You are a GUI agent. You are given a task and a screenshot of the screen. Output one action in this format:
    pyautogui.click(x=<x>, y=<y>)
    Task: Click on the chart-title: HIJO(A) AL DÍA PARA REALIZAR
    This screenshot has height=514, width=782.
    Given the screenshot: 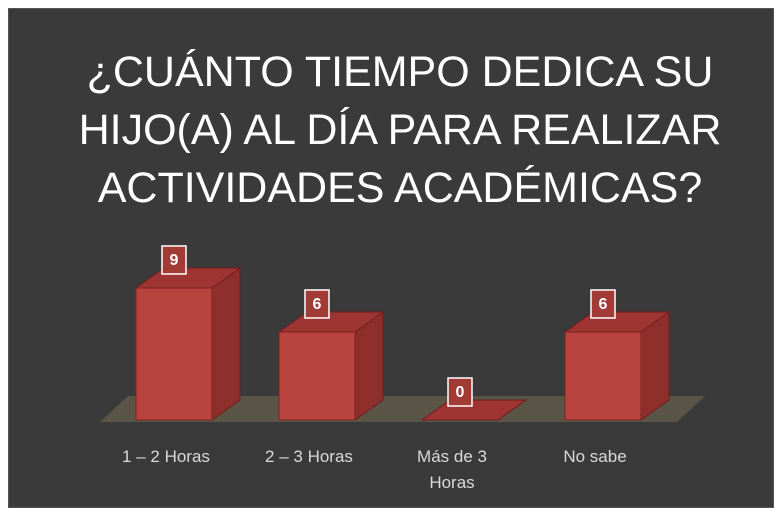 What is the action you would take?
    pyautogui.click(x=400, y=130)
    